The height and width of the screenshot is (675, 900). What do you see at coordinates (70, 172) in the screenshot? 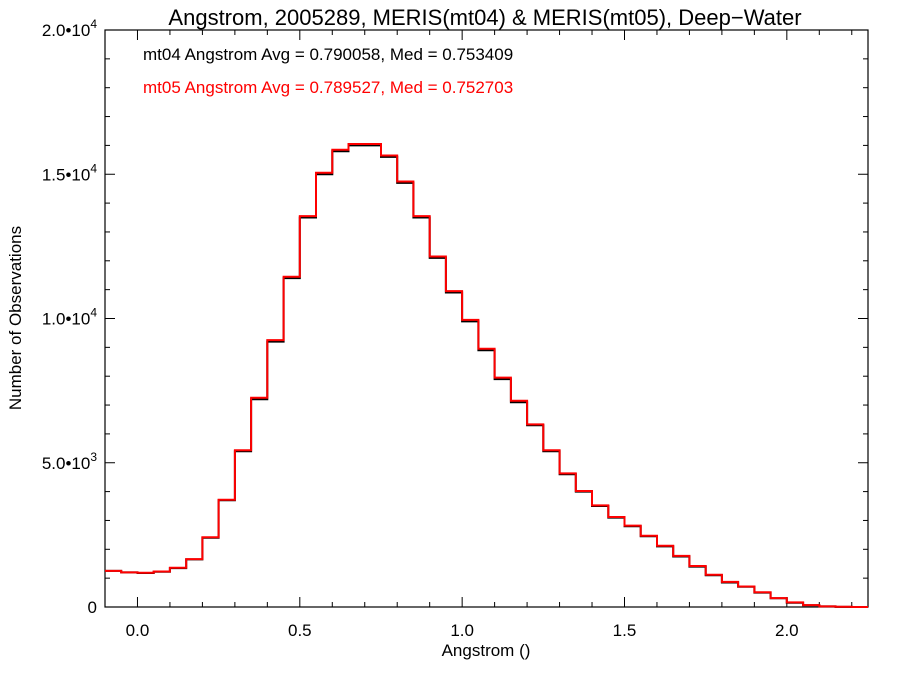
I see `y-tick-label: 1.5•104` at bounding box center [70, 172].